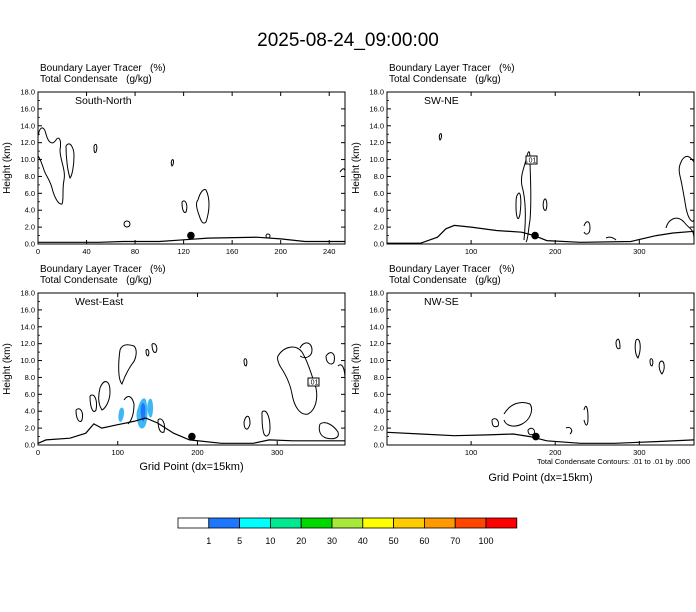 The height and width of the screenshot is (612, 696). I want to click on colorbar-label: 30, so click(332, 541).